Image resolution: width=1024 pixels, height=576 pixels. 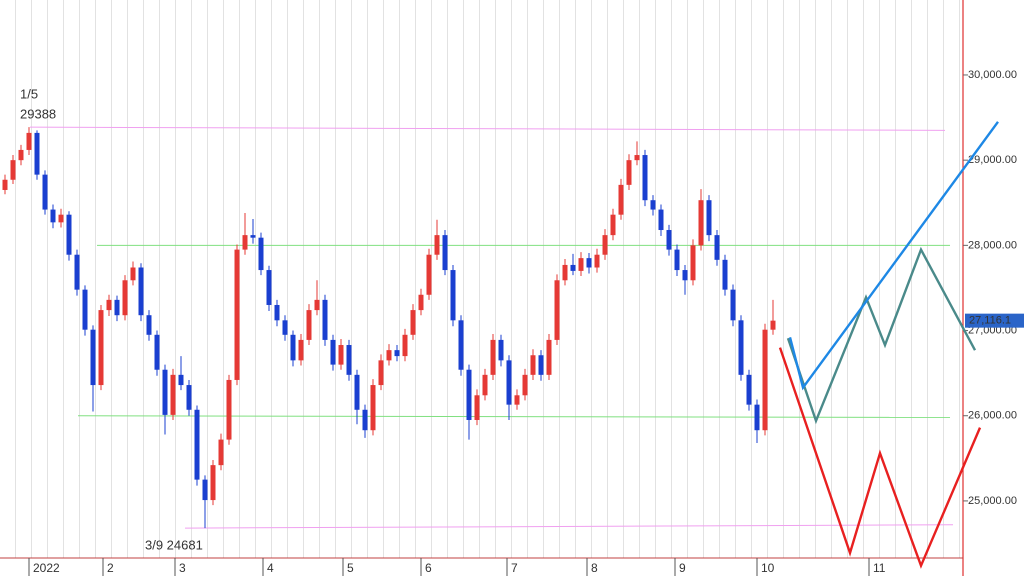 I want to click on x-tick-label: 3, so click(x=182, y=568).